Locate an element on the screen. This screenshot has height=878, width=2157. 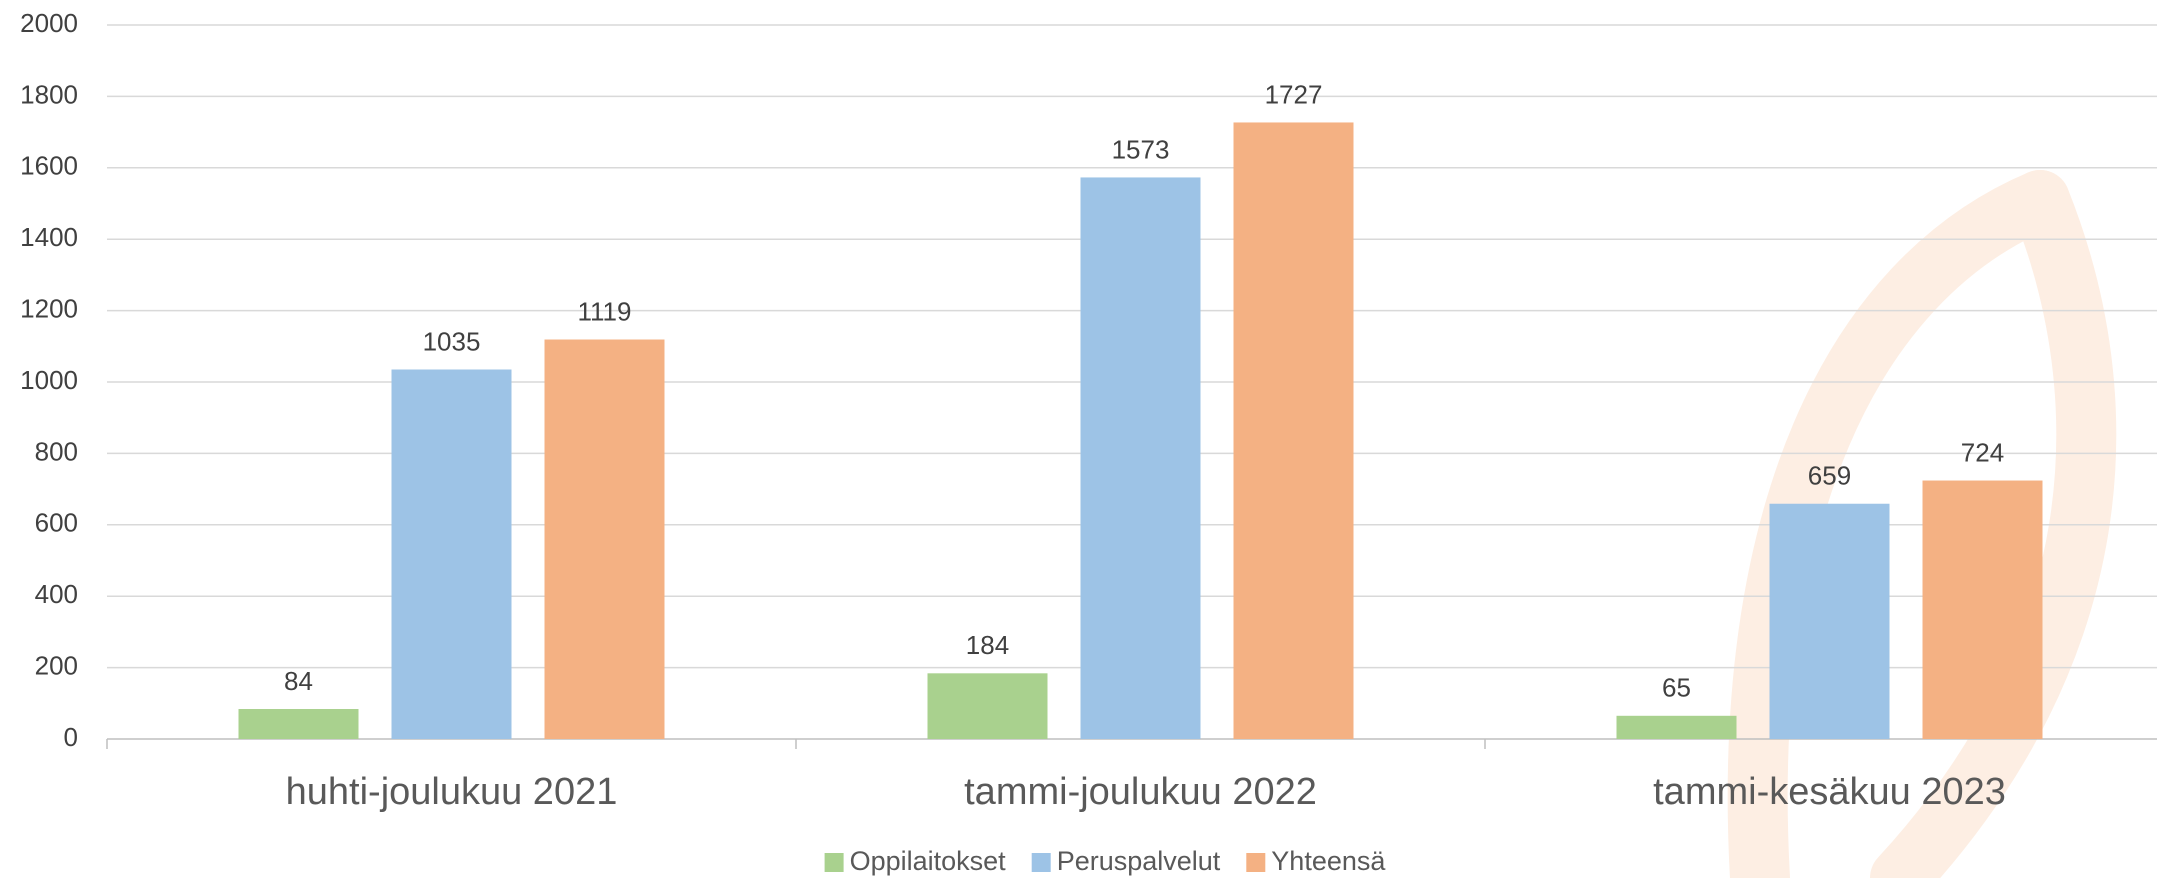
y-tick-label: 1000 is located at coordinates (49, 380).